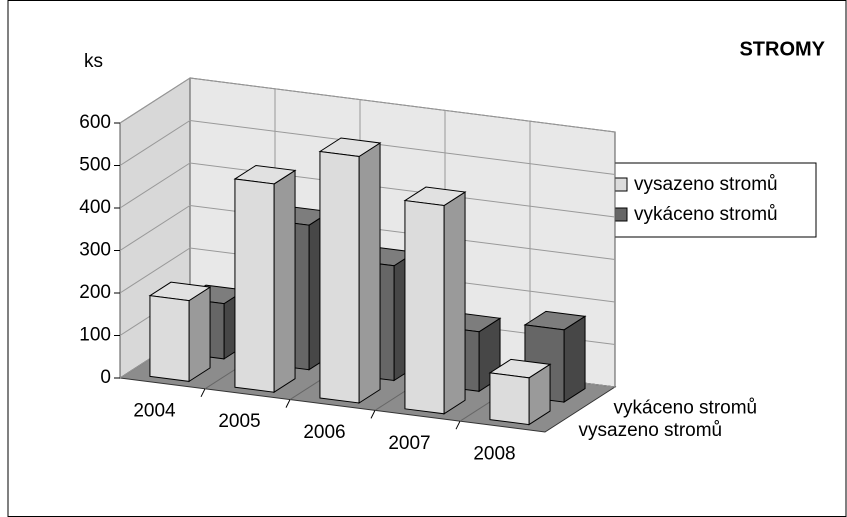 Image resolution: width=847 pixels, height=517 pixels. What do you see at coordinates (95, 250) in the screenshot?
I see `y-tick-label: 300` at bounding box center [95, 250].